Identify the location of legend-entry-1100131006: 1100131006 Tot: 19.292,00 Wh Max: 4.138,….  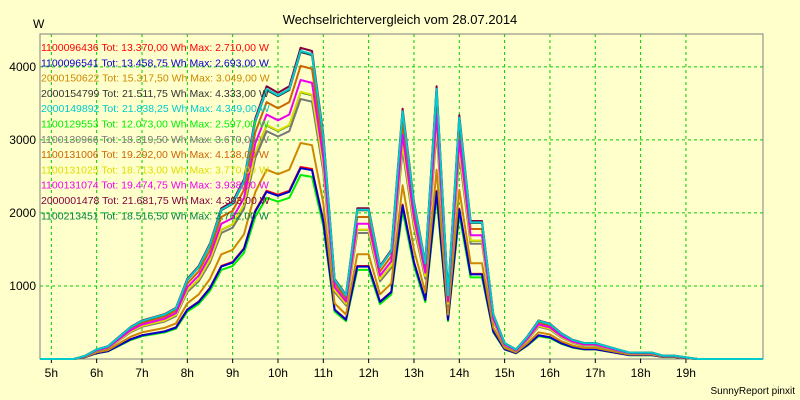
(155, 155).